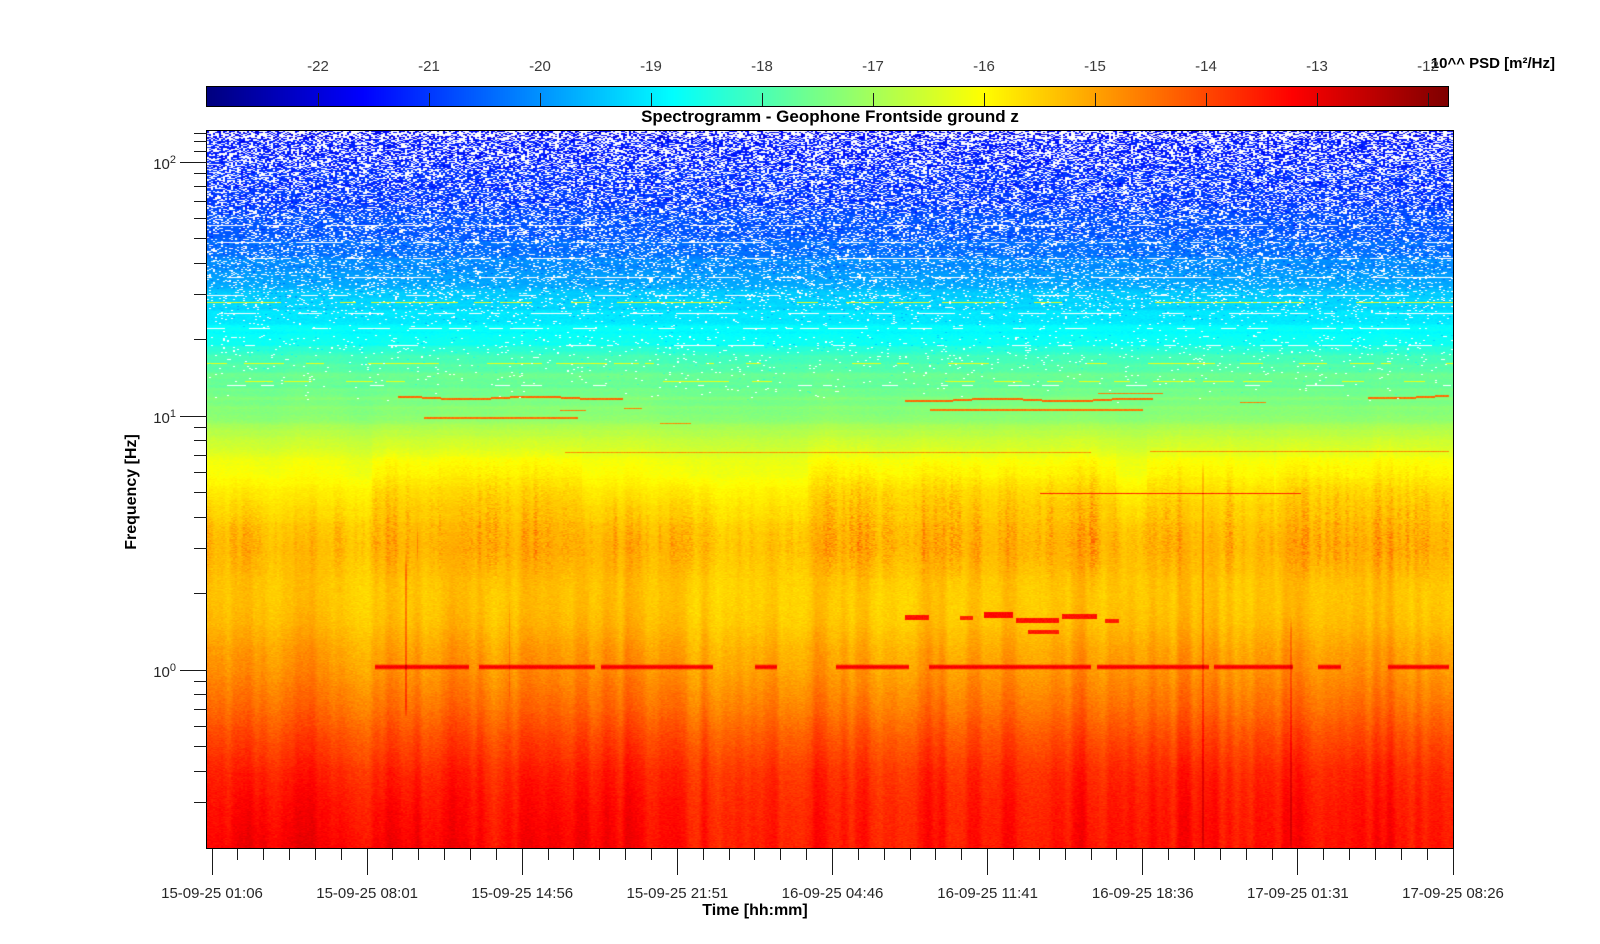 This screenshot has width=1600, height=944. Describe the element at coordinates (651, 66) in the screenshot. I see `colorbar-tick-label: -19` at that location.